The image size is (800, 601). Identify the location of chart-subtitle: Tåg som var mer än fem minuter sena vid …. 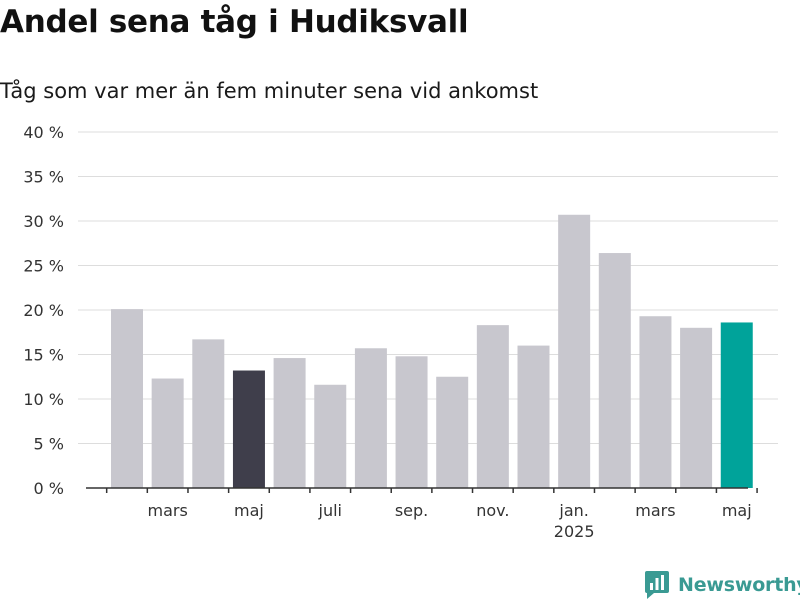
(269, 91).